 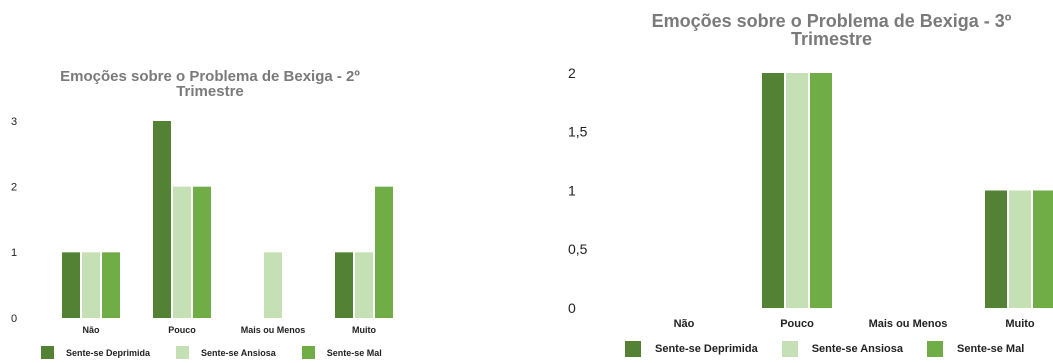 I want to click on y-tick-label: 0,5, so click(x=578, y=249).